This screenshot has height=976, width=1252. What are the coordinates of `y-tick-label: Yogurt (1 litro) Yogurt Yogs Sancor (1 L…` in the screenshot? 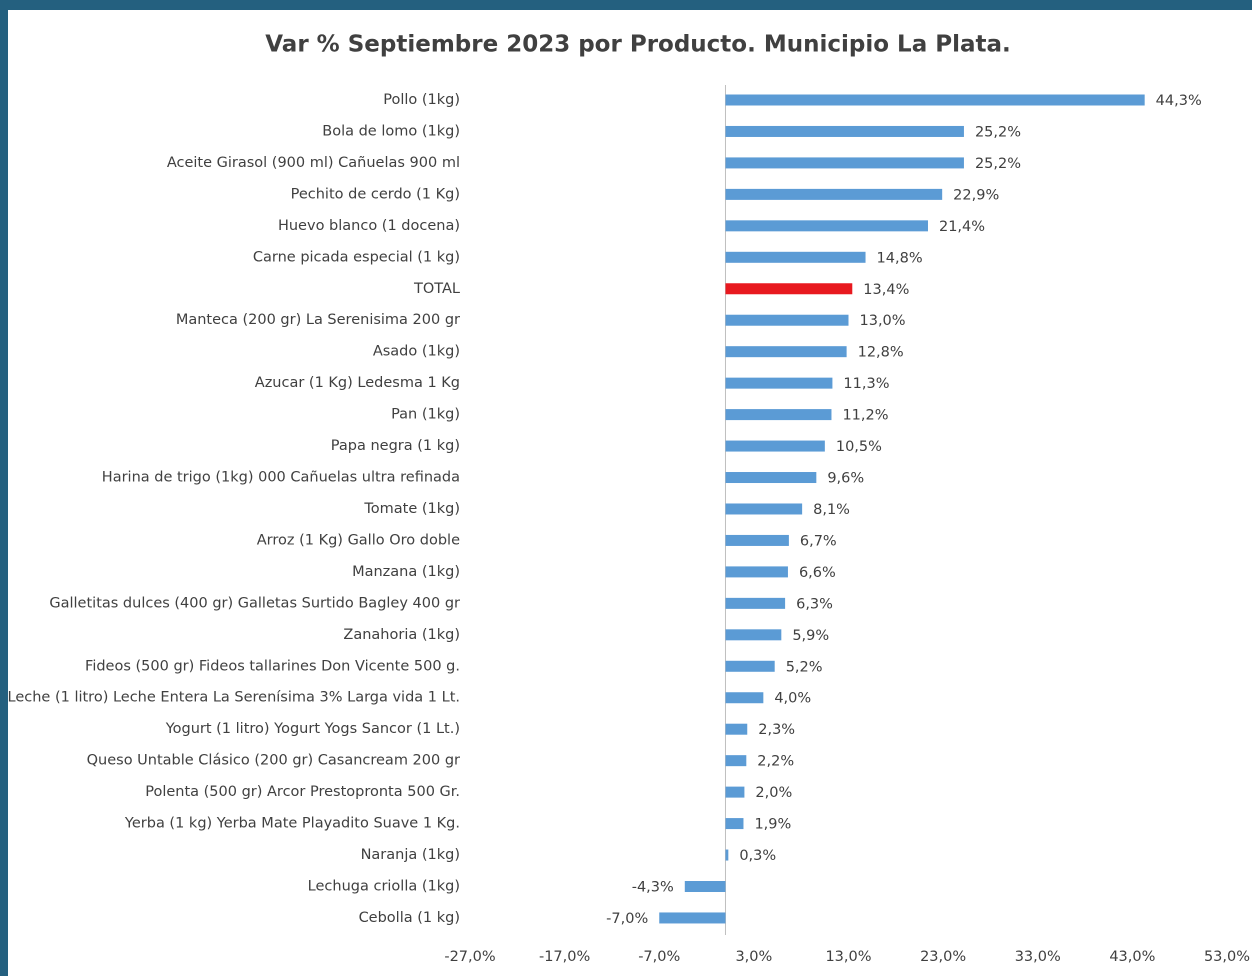 It's located at (312, 729).